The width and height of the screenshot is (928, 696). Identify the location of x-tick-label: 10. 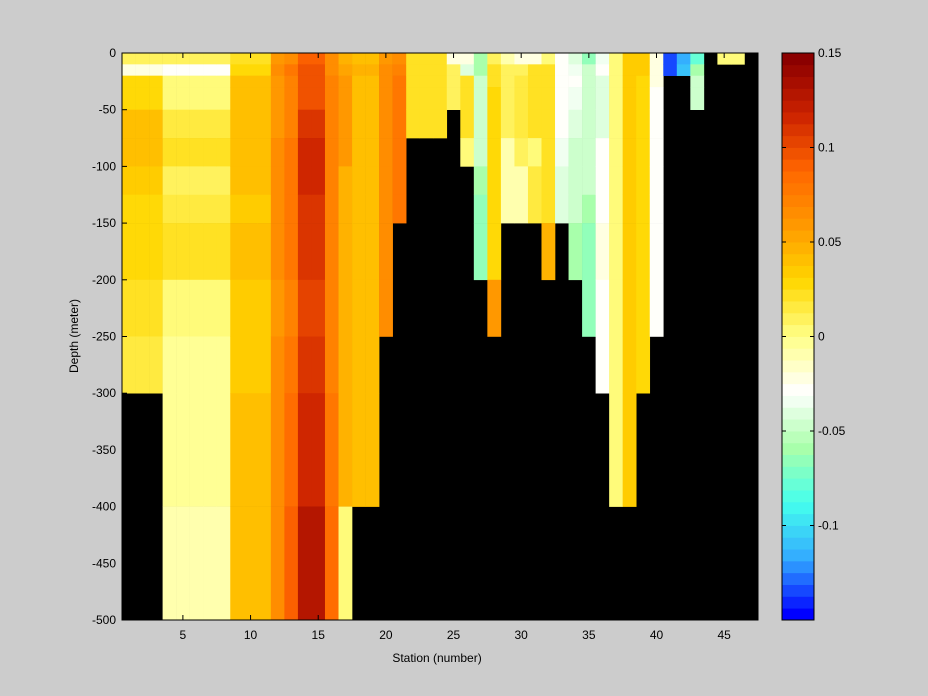
(251, 635).